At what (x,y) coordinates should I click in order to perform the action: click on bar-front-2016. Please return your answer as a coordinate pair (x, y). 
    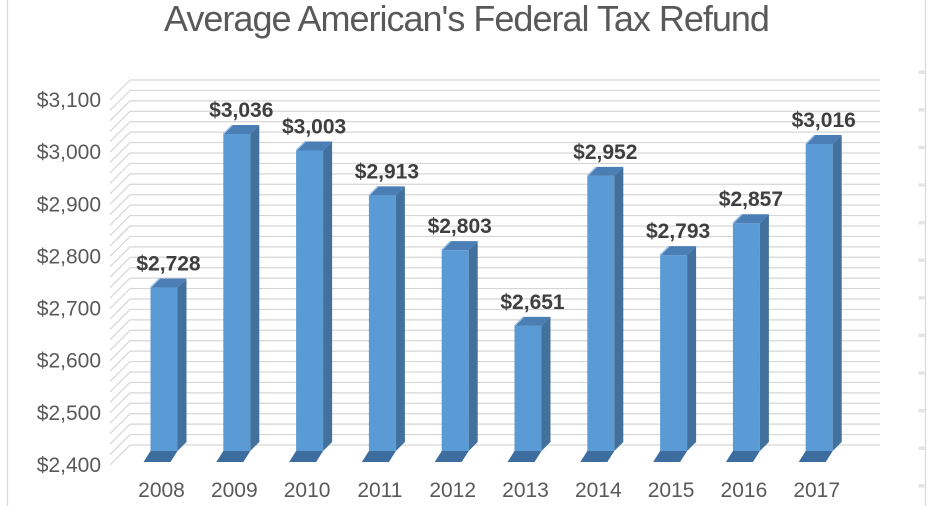
    Looking at the image, I should click on (746, 337).